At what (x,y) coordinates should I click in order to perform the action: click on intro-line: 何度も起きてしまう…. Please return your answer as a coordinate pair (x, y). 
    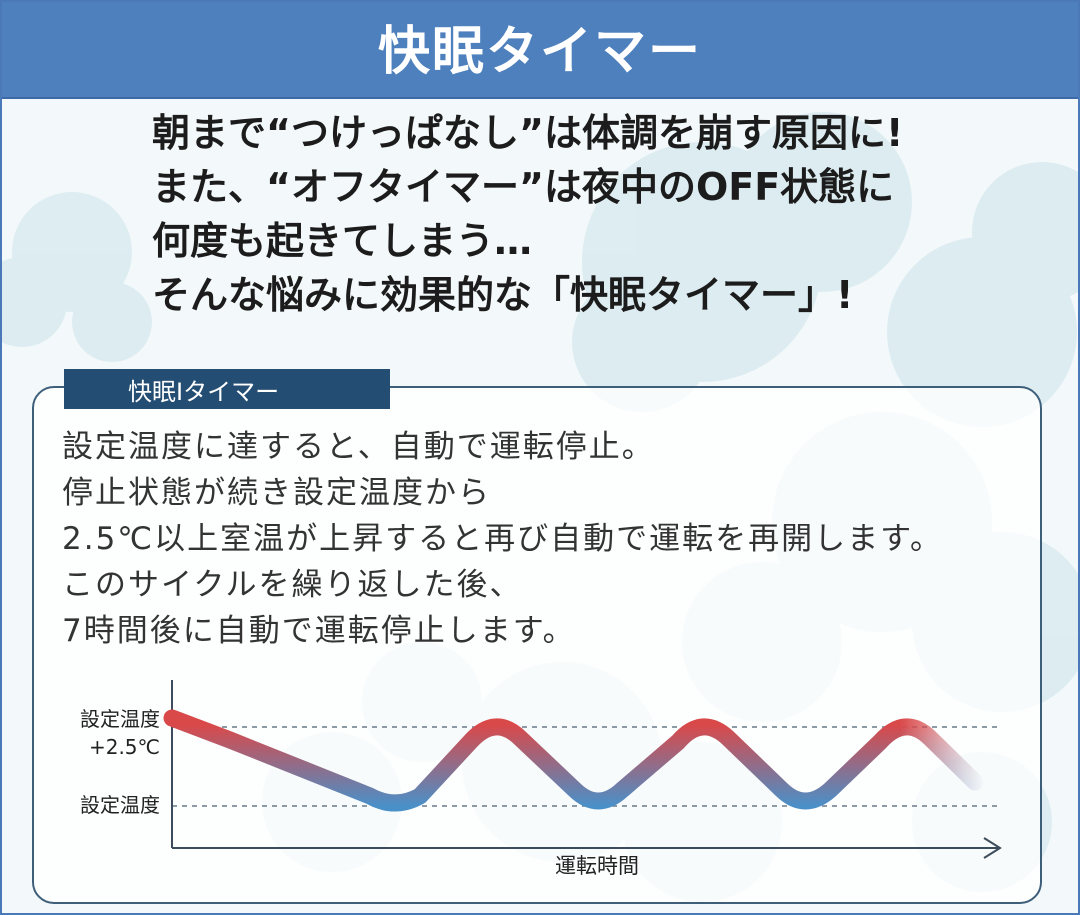
    Looking at the image, I should click on (342, 241).